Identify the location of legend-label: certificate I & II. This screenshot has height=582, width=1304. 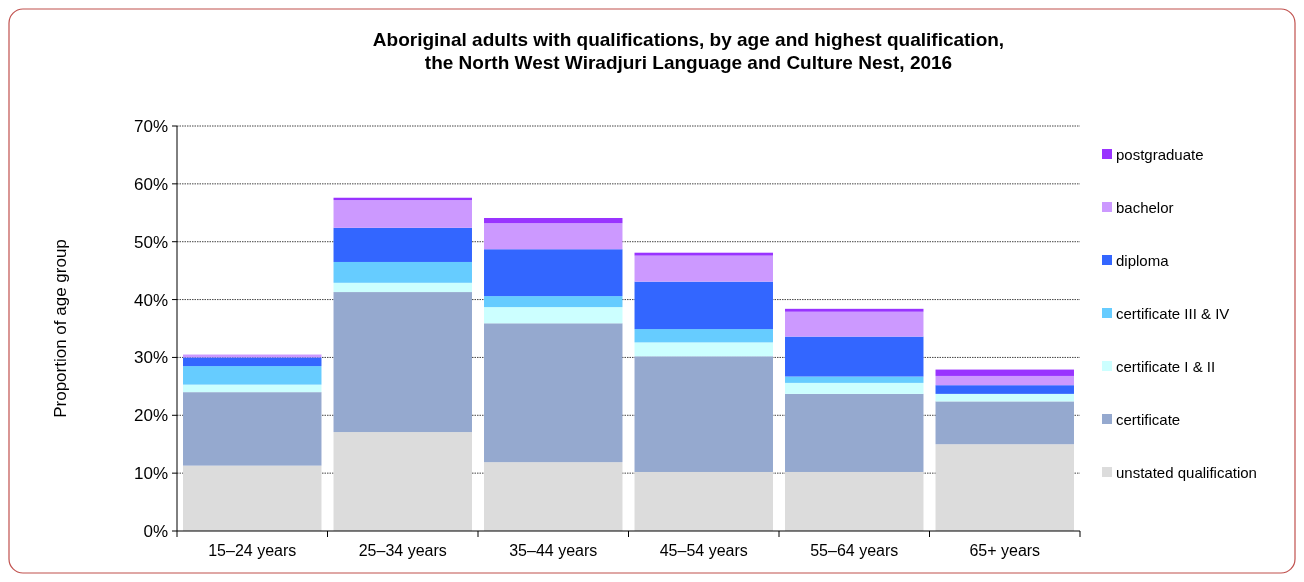
(1166, 367).